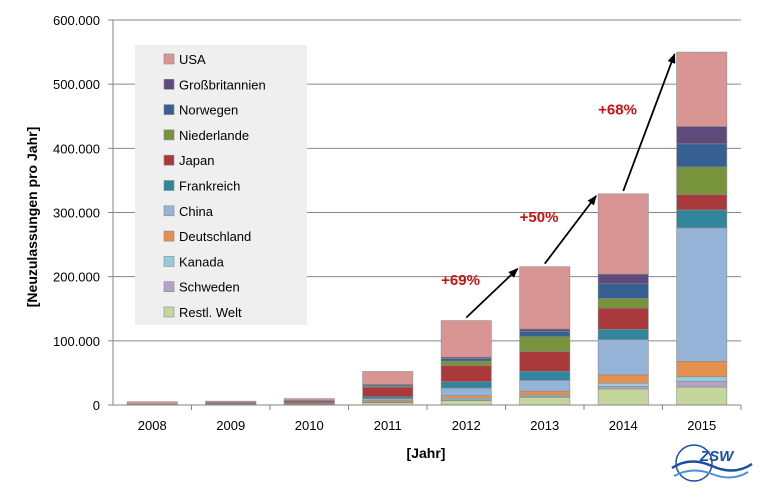  What do you see at coordinates (76, 213) in the screenshot?
I see `y-tick-label: 300.000` at bounding box center [76, 213].